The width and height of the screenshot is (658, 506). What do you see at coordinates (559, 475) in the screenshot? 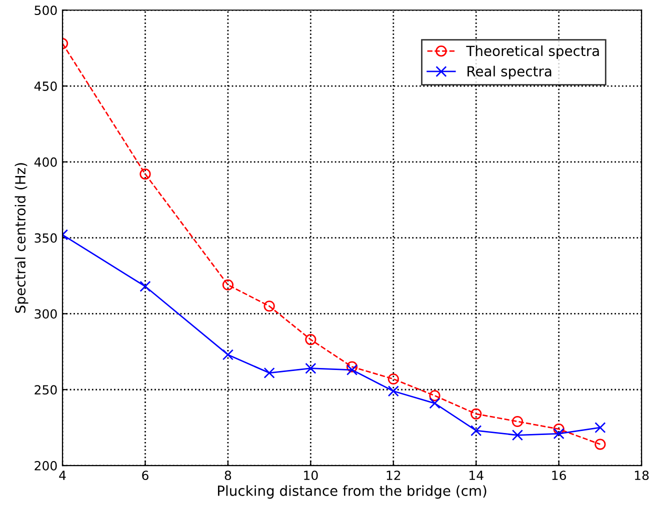
I see `x-tick-label: 16` at bounding box center [559, 475].